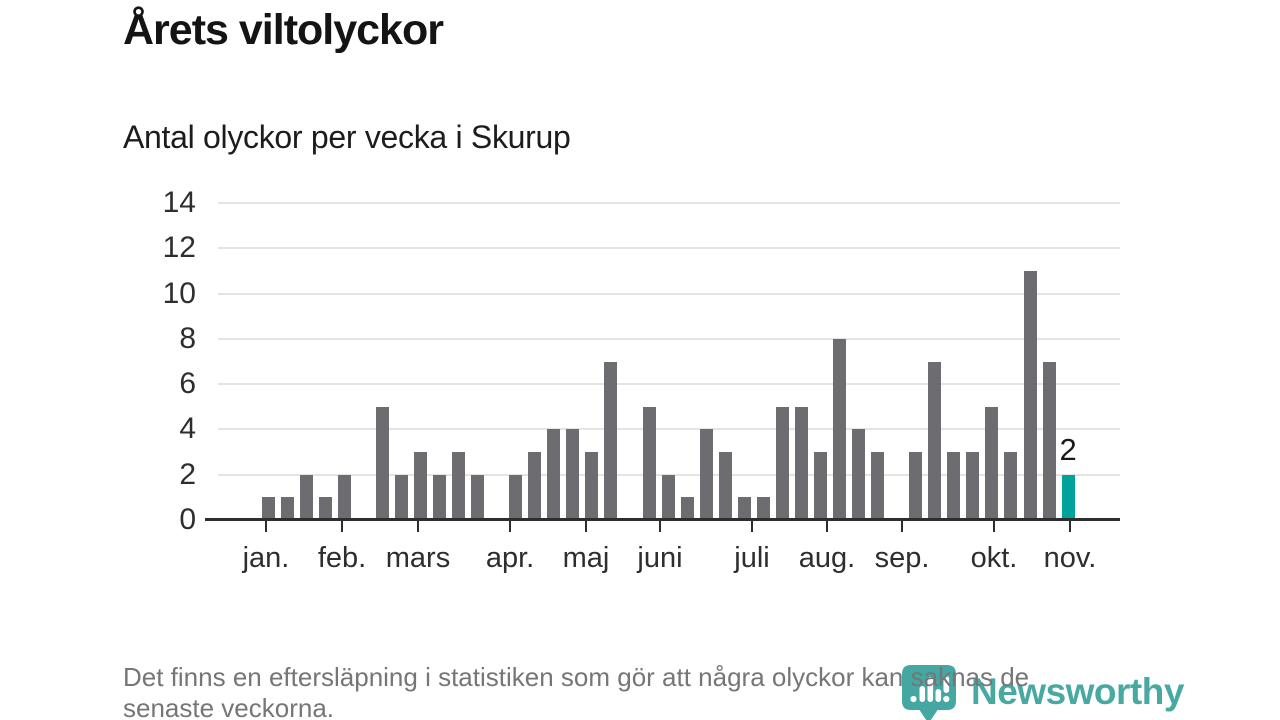 The width and height of the screenshot is (1280, 720). What do you see at coordinates (1077, 691) in the screenshot?
I see `newsworthy-logo-text: Newsworthy` at bounding box center [1077, 691].